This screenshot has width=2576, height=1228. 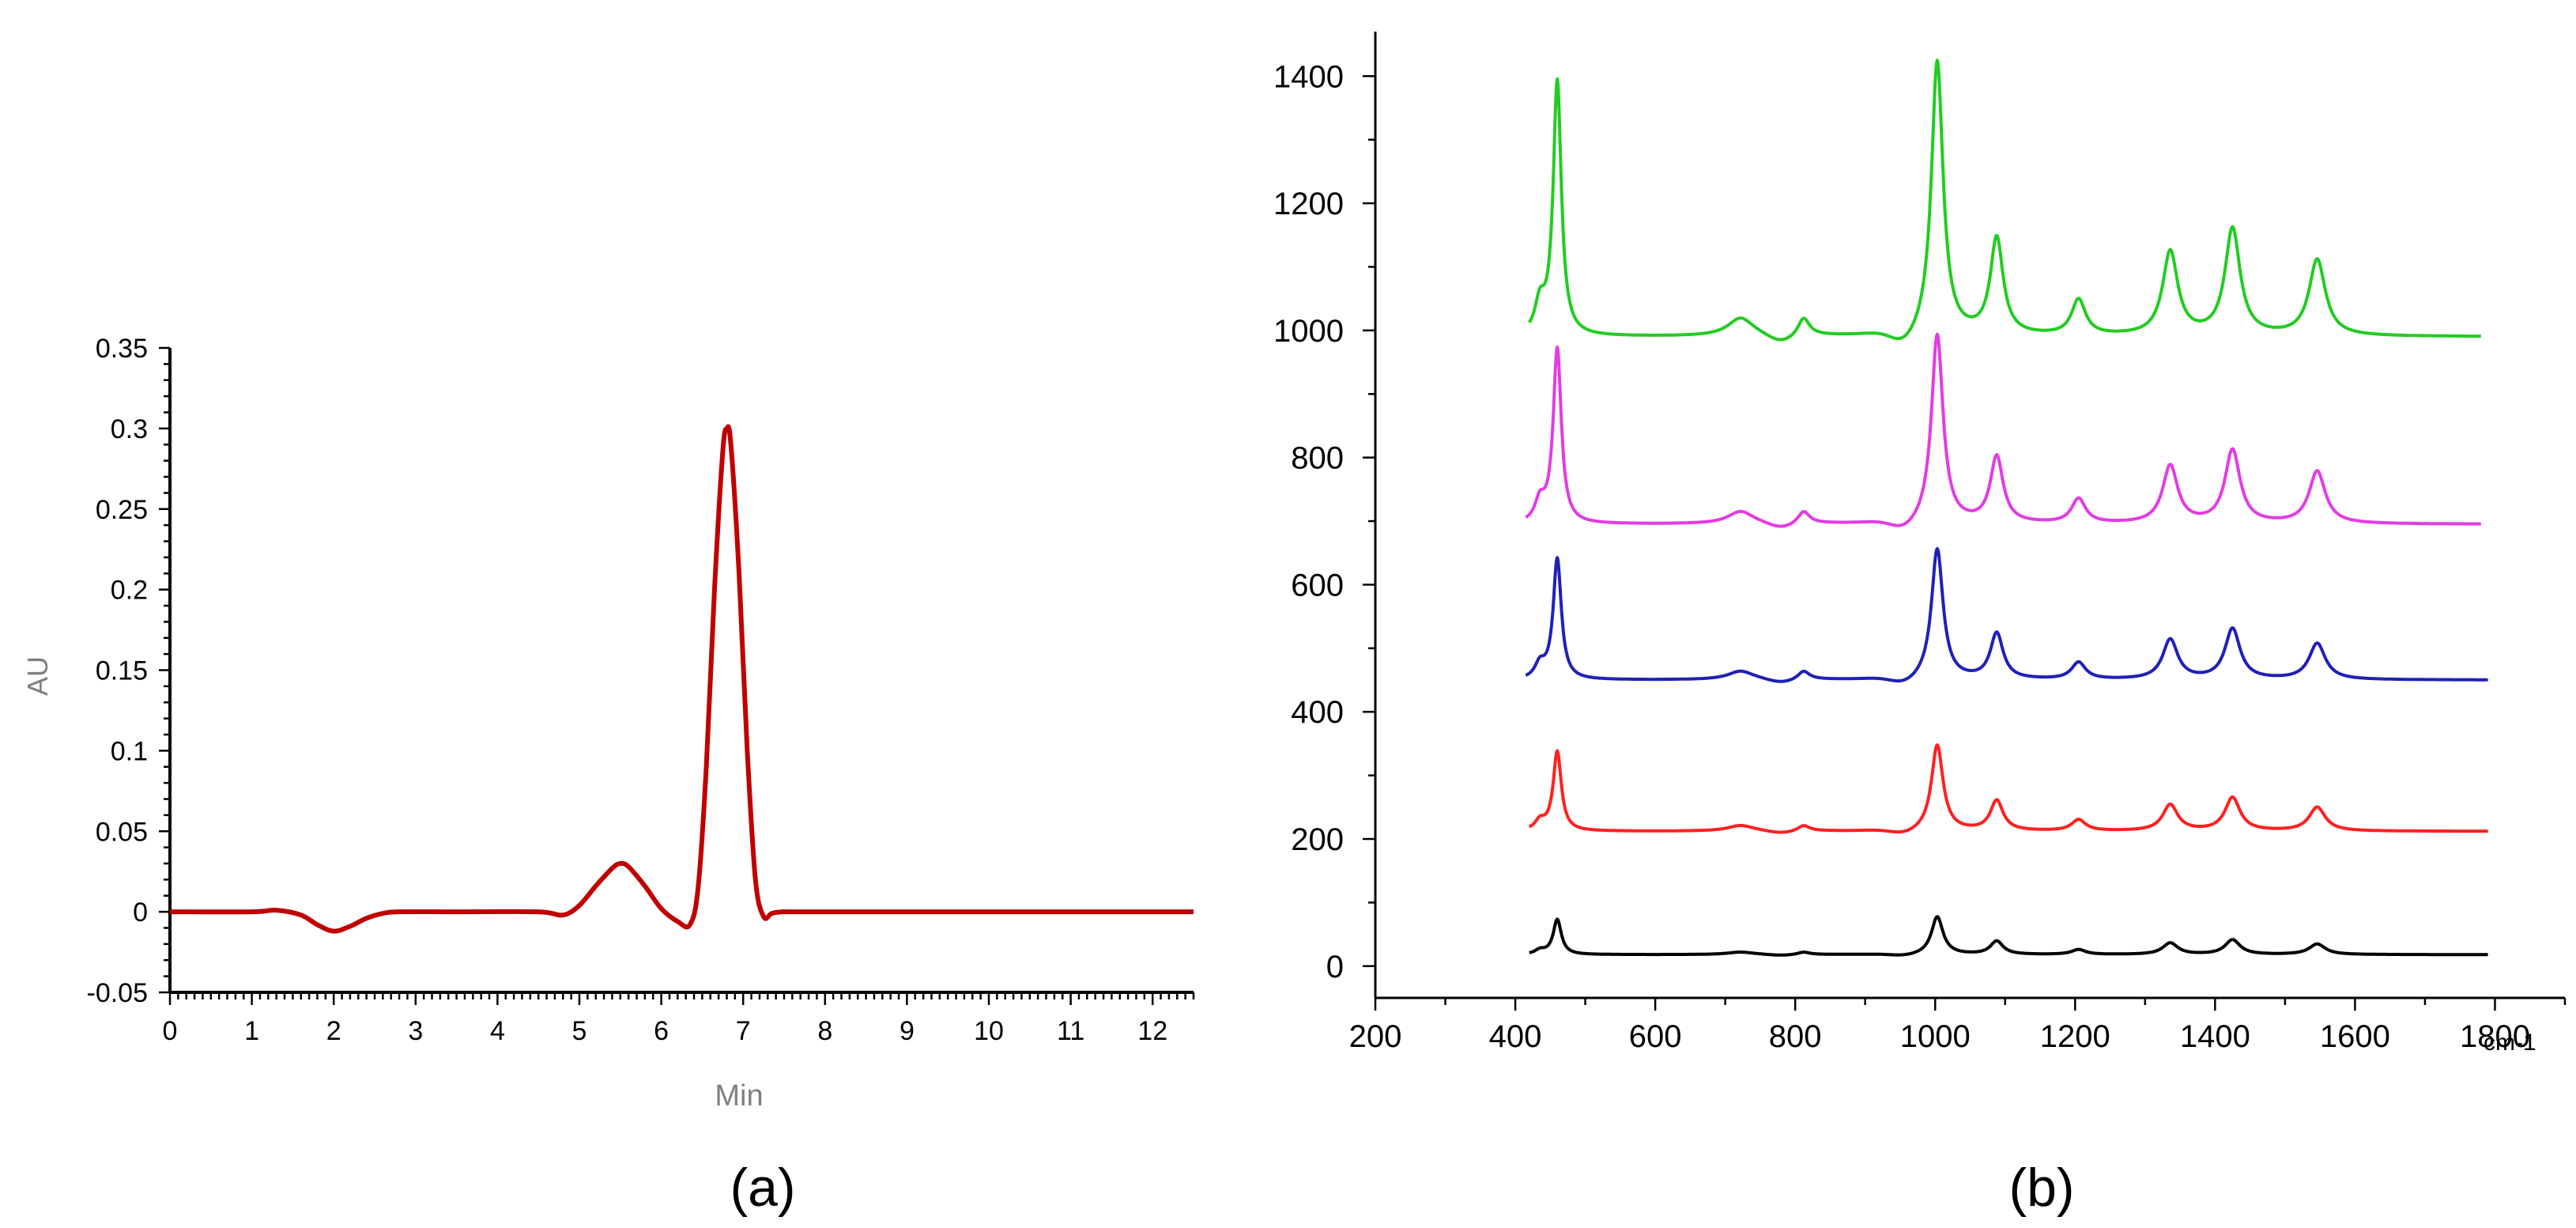 I want to click on b-x-tick-label: 400, so click(x=1515, y=1036).